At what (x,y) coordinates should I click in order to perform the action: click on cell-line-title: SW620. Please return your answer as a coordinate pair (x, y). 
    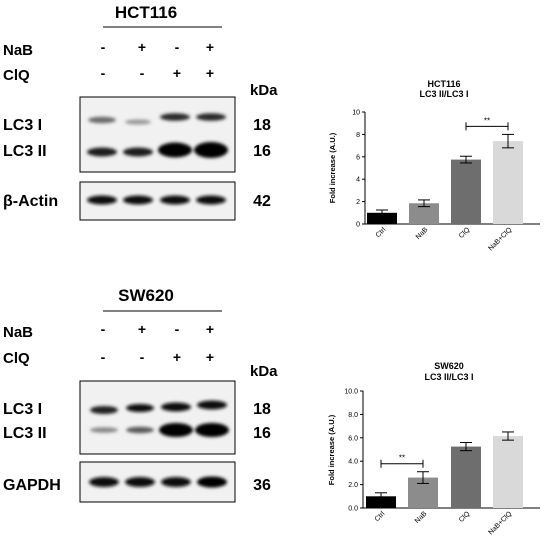
    Looking at the image, I should click on (146, 295).